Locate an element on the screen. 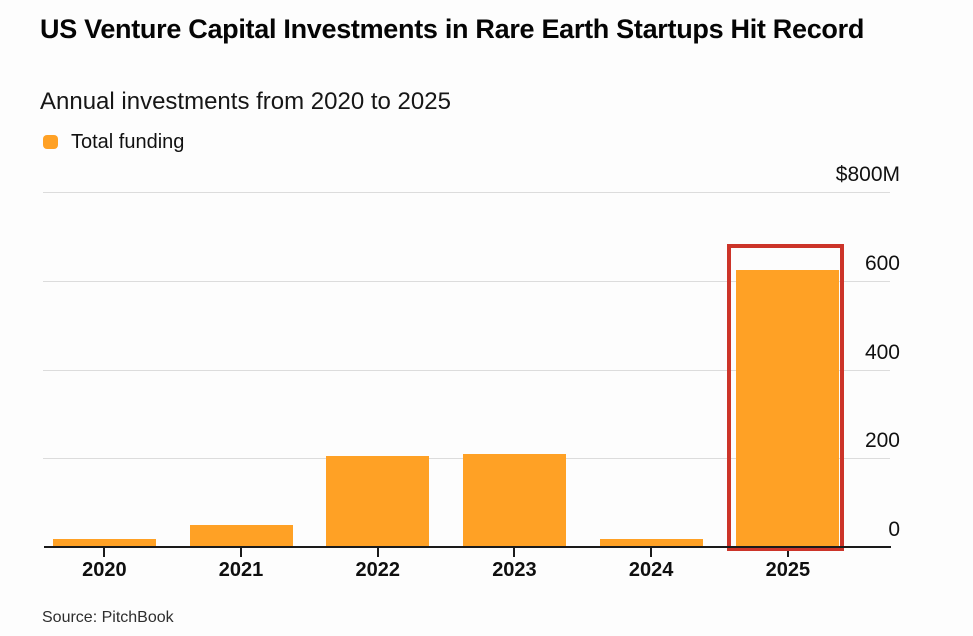 The image size is (973, 636). bar-2025 is located at coordinates (788, 408).